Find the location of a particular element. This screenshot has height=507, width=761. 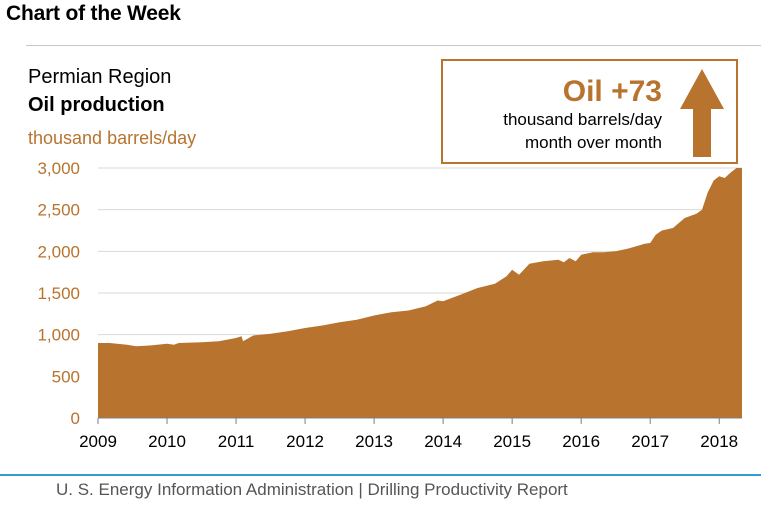

chart-title: Permian Region is located at coordinates (100, 77).